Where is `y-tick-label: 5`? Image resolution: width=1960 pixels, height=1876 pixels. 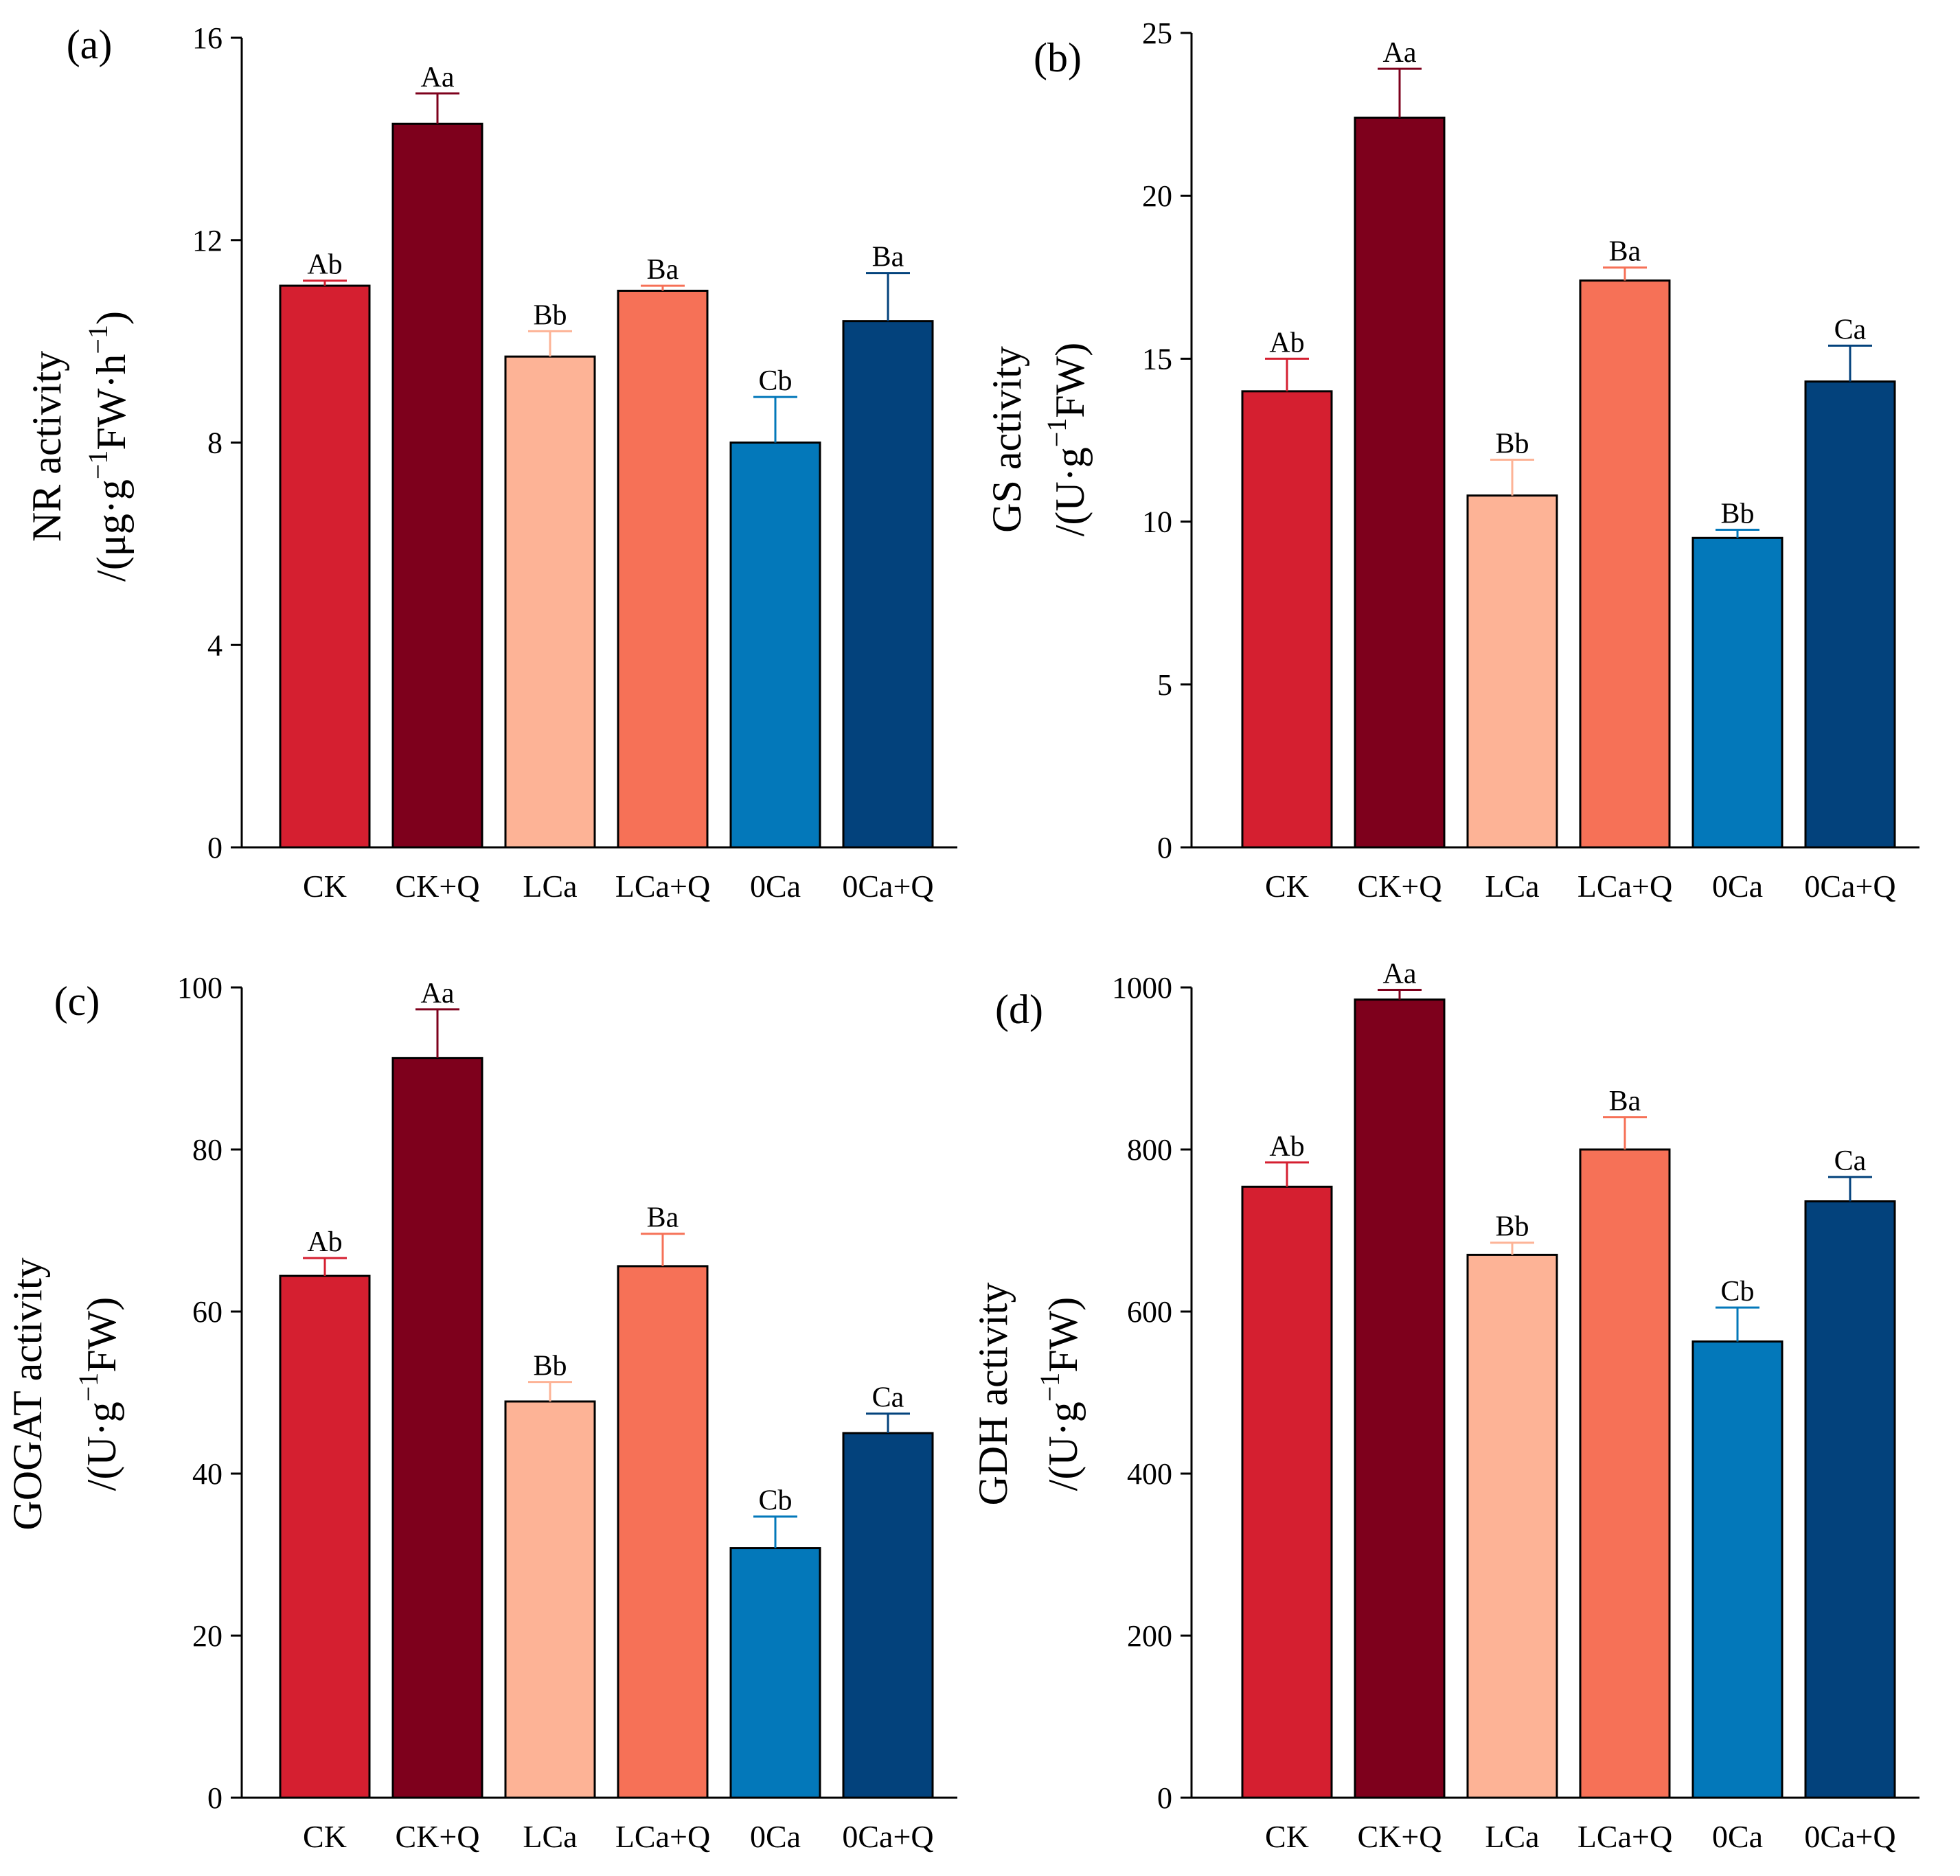 y-tick-label: 5 is located at coordinates (1164, 685).